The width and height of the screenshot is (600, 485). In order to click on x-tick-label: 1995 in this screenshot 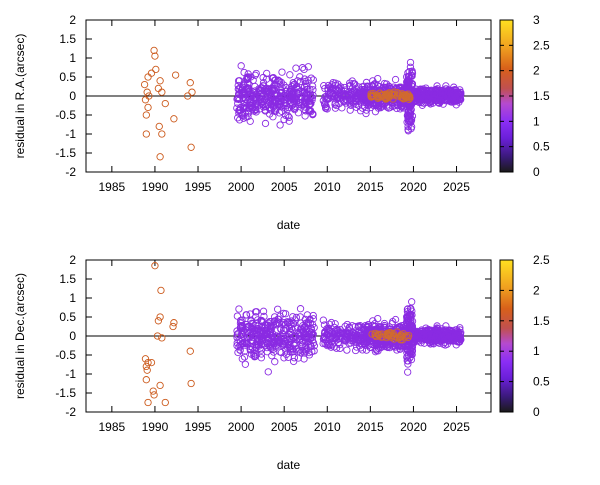, I will do `click(198, 187)`.